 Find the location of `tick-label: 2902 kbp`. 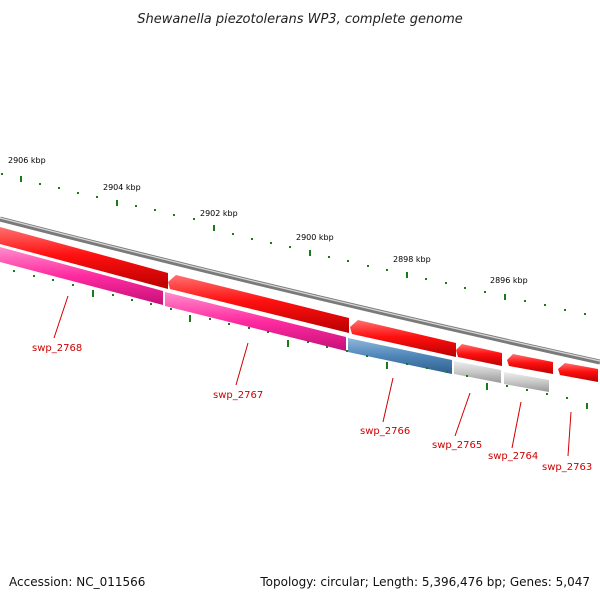

tick-label: 2902 kbp is located at coordinates (219, 213).